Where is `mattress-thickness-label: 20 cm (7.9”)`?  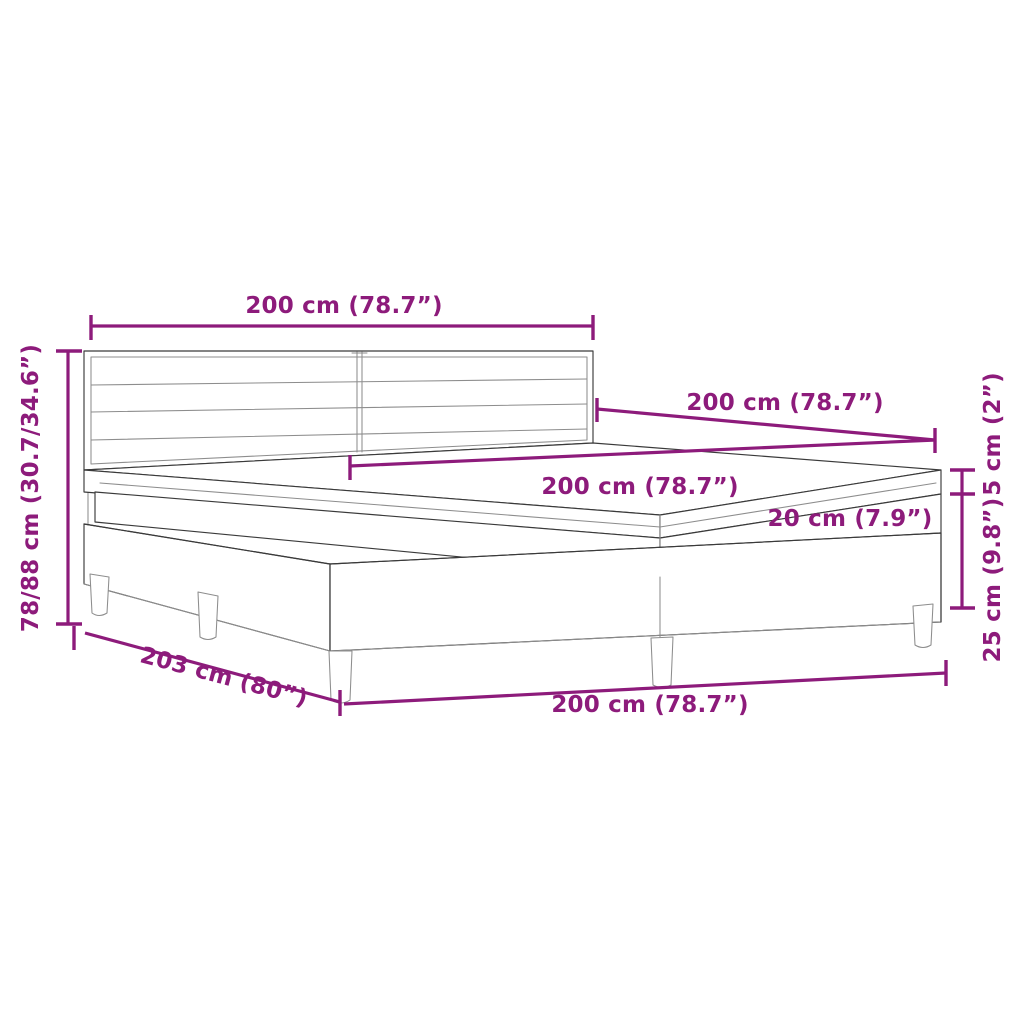
mattress-thickness-label: 20 cm (7.9”) is located at coordinates (850, 519).